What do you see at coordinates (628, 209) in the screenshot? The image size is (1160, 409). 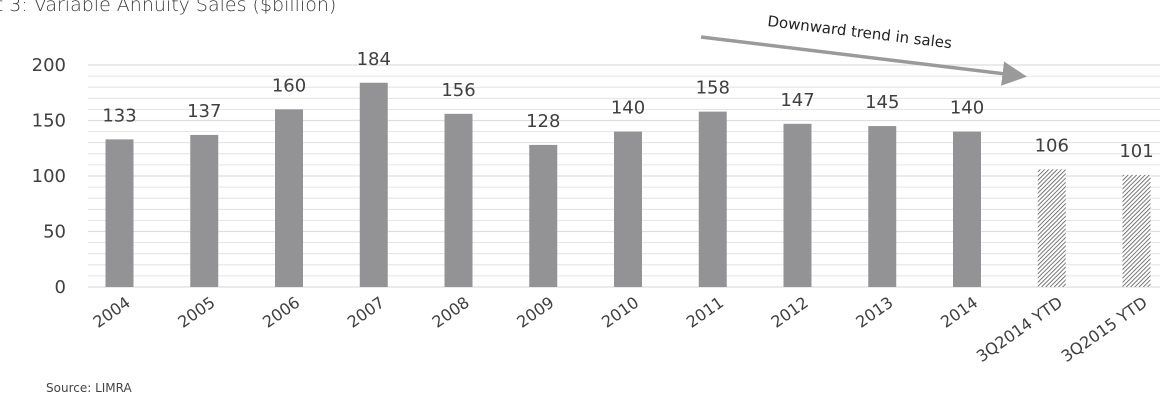 I see `bar-2010` at bounding box center [628, 209].